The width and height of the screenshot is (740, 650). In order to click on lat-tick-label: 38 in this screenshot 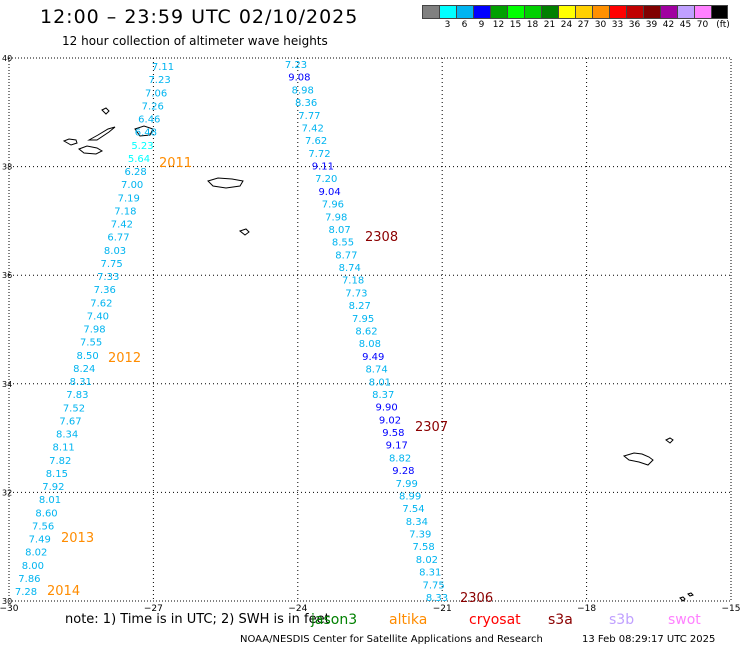, I will do `click(7, 167)`.